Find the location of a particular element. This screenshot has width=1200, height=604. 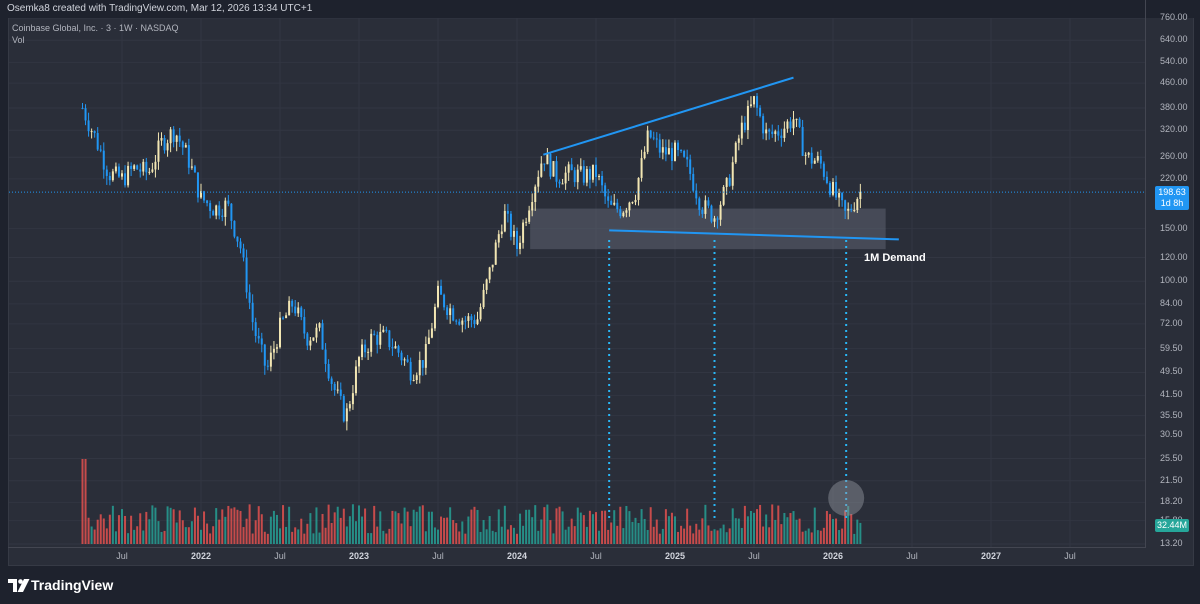

price-axis is located at coordinates (1170, 274).